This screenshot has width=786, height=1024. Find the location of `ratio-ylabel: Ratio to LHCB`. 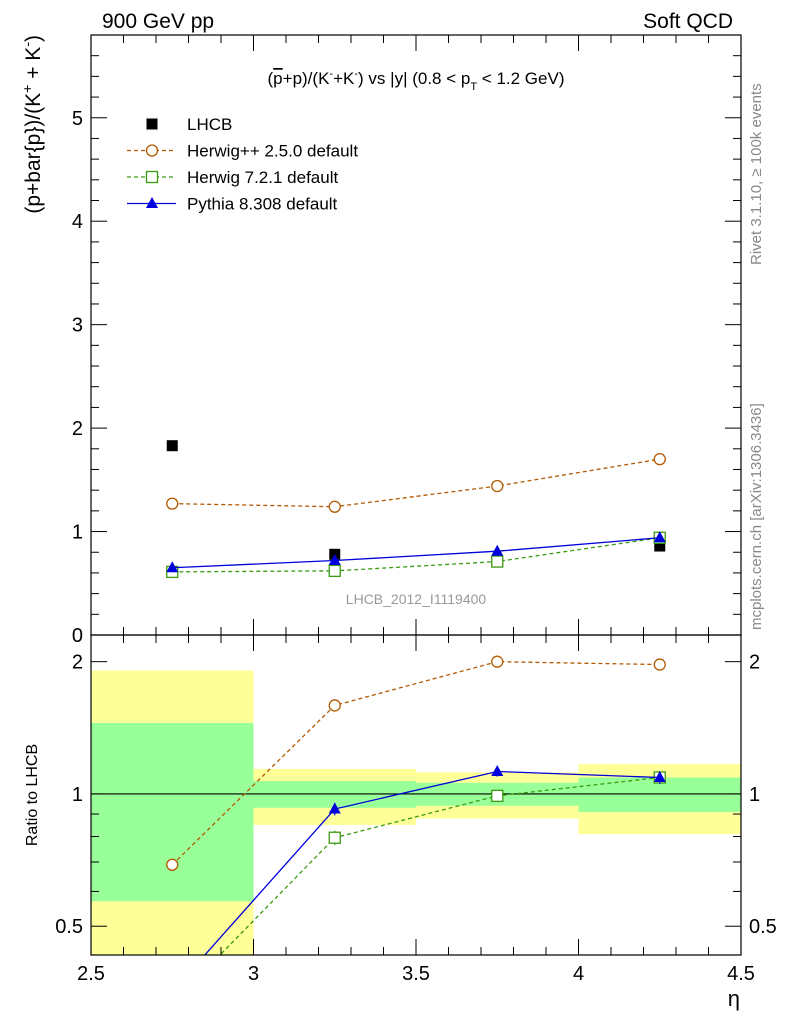

ratio-ylabel: Ratio to LHCB is located at coordinates (32, 795).